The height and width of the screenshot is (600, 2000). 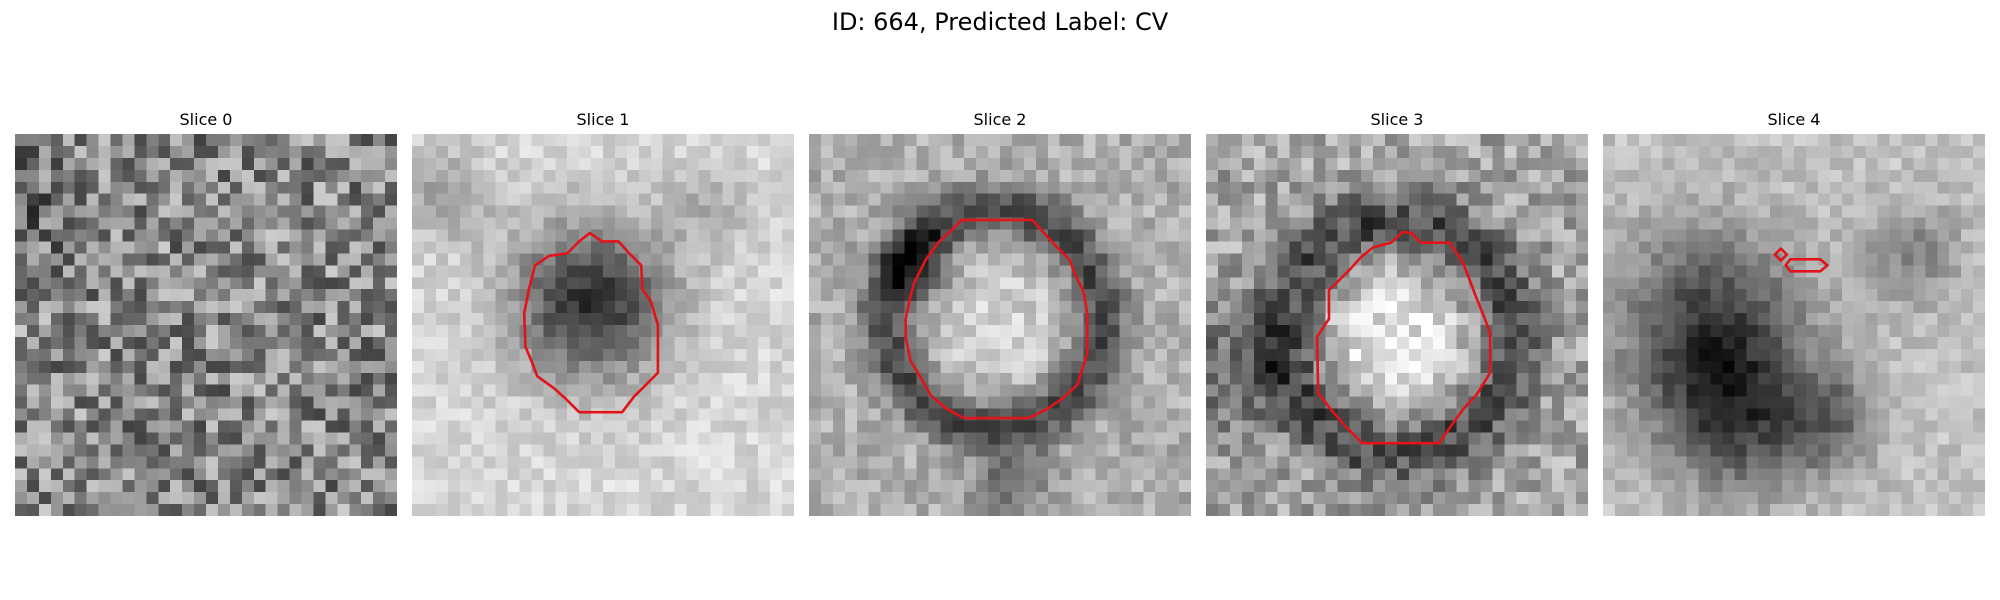 I want to click on figure-title: ID: 664, Predicted Label: CV, so click(x=1000, y=22).